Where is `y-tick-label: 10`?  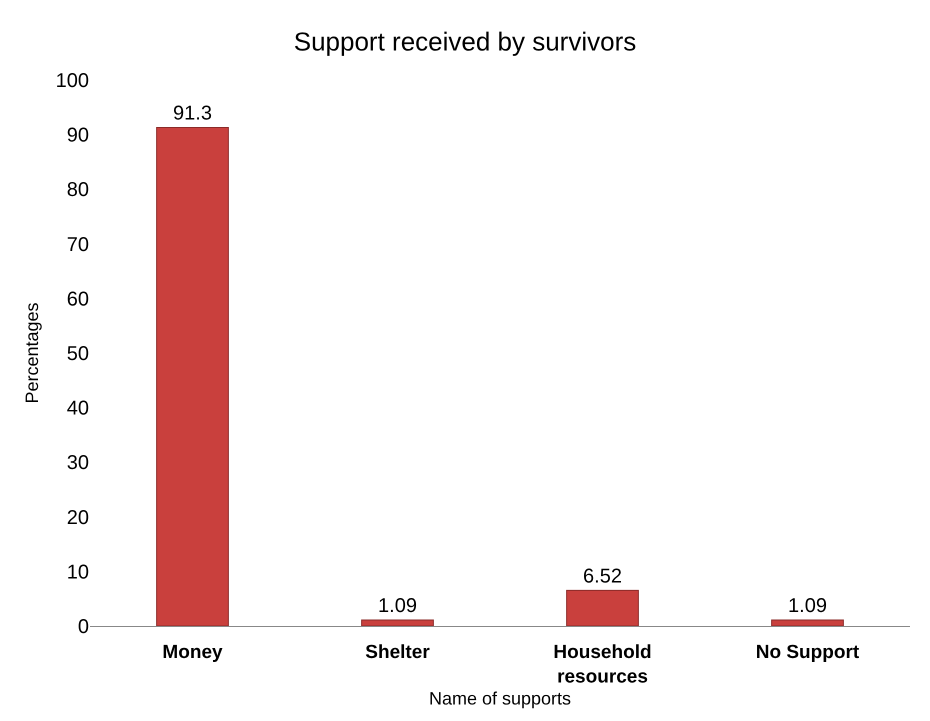 y-tick-label: 10 is located at coordinates (77, 572).